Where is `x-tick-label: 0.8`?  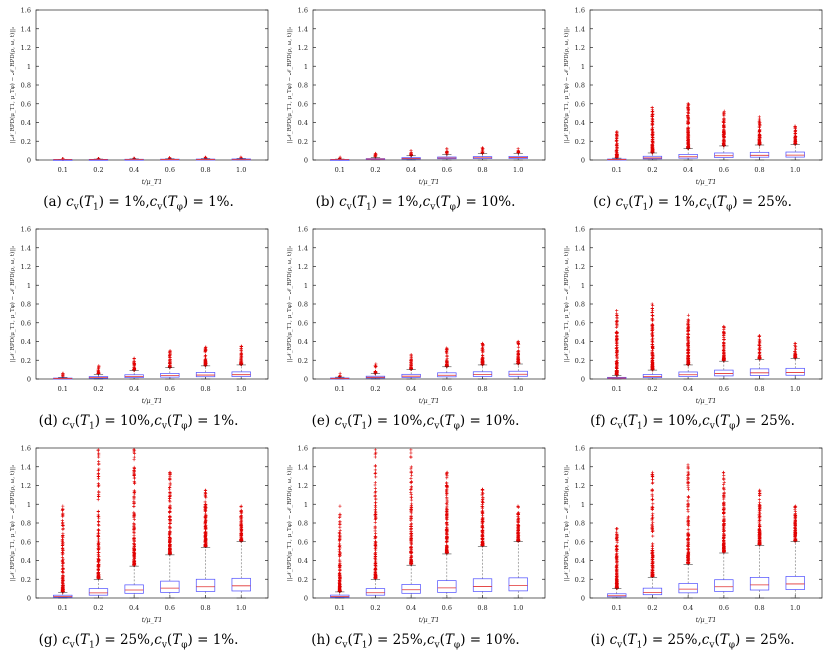
x-tick-label: 0.8 is located at coordinates (482, 608).